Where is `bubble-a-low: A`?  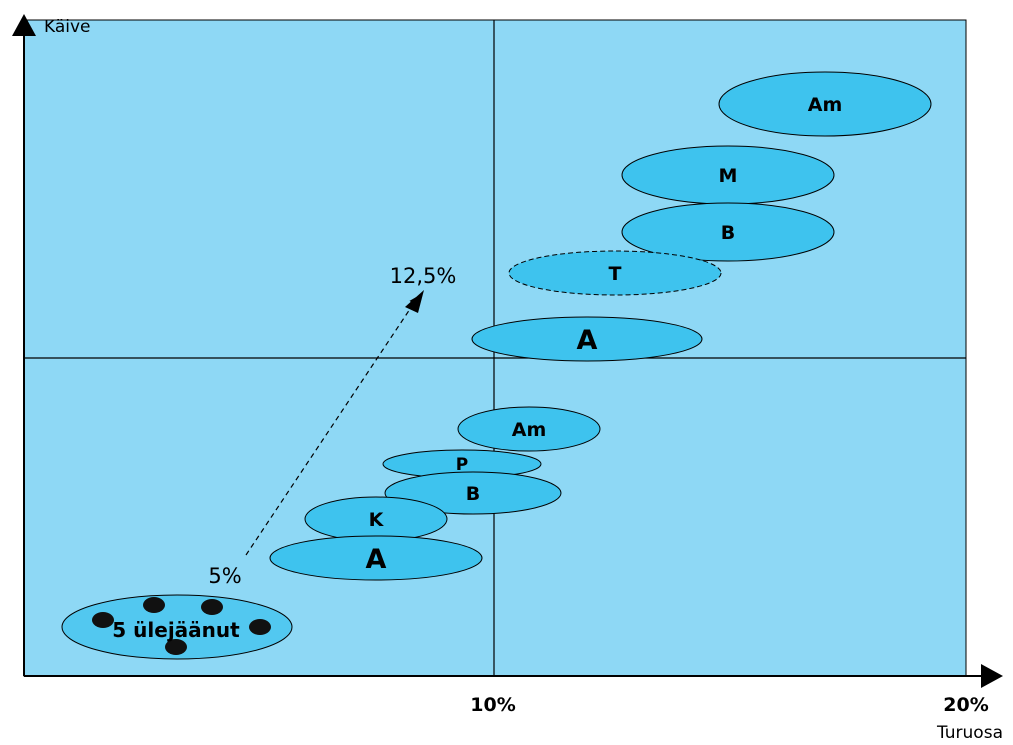 bubble-a-low: A is located at coordinates (376, 558).